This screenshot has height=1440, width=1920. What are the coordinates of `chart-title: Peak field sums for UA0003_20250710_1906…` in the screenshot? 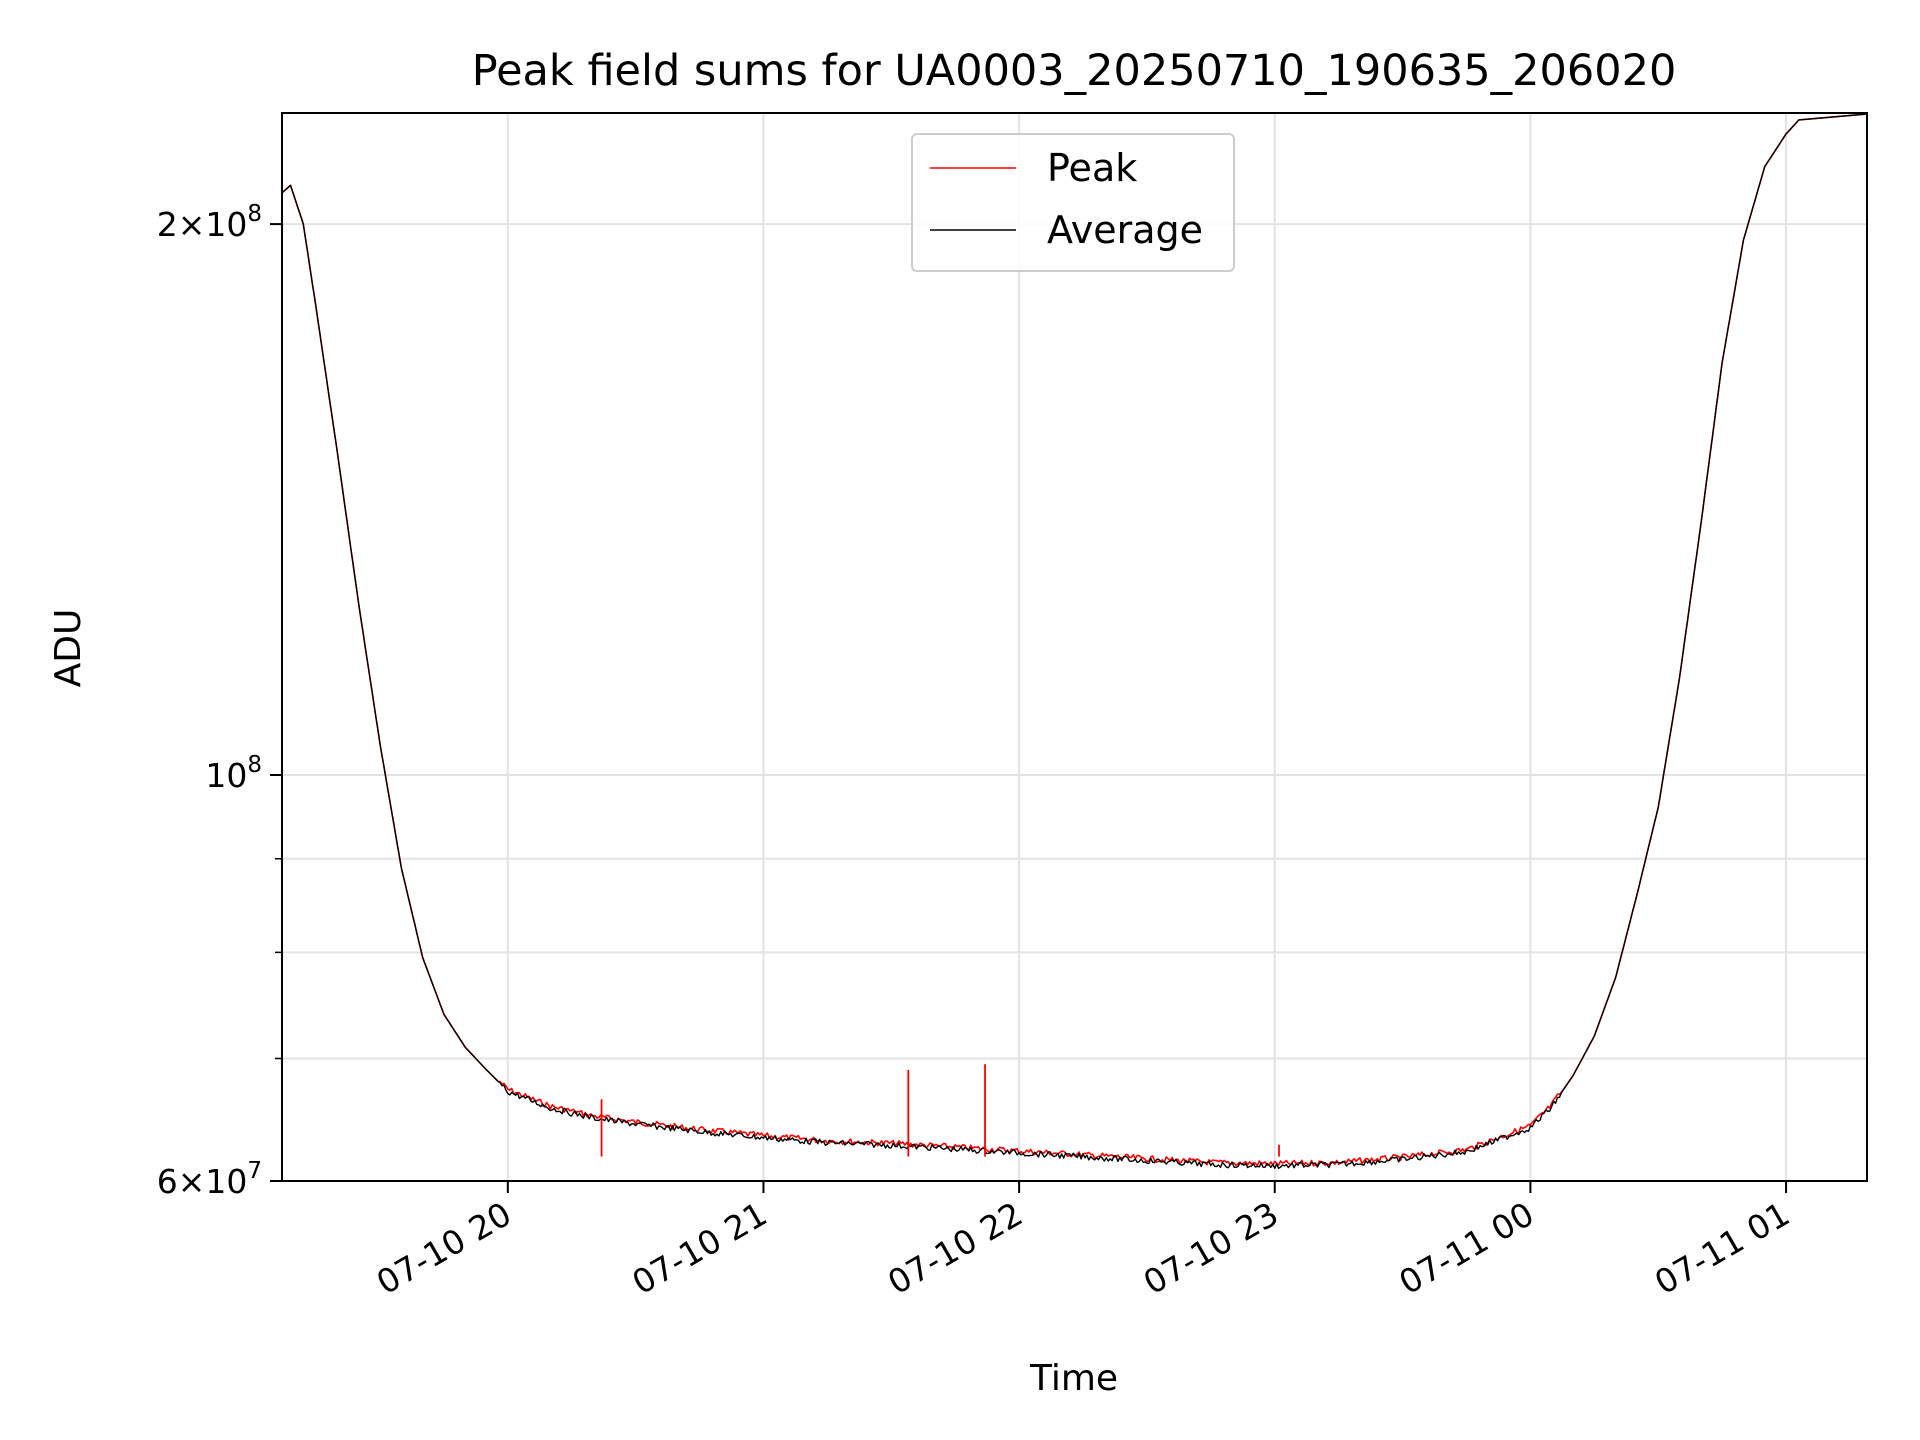 It's located at (1074, 71).